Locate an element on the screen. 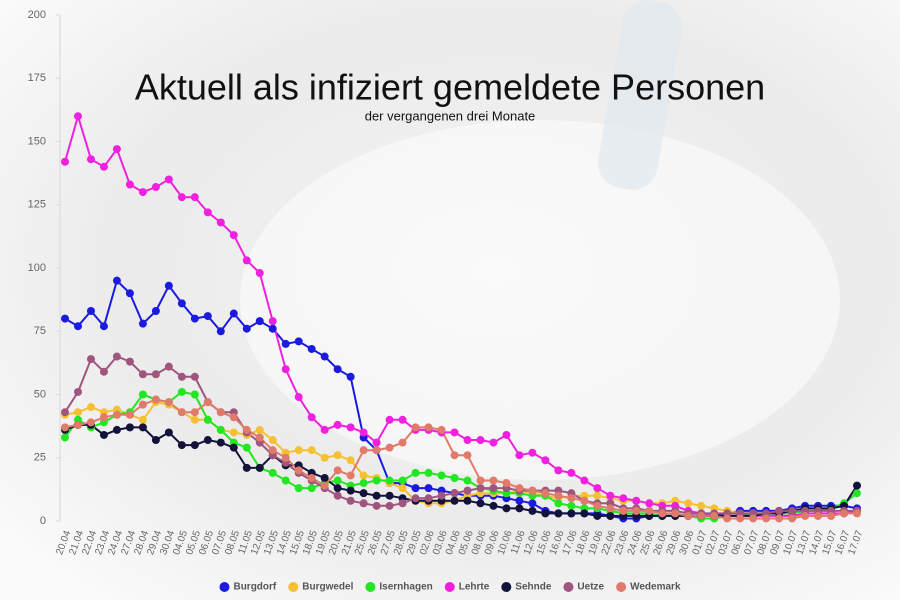 Image resolution: width=900 pixels, height=600 pixels. legend-item: Uetze is located at coordinates (584, 587).